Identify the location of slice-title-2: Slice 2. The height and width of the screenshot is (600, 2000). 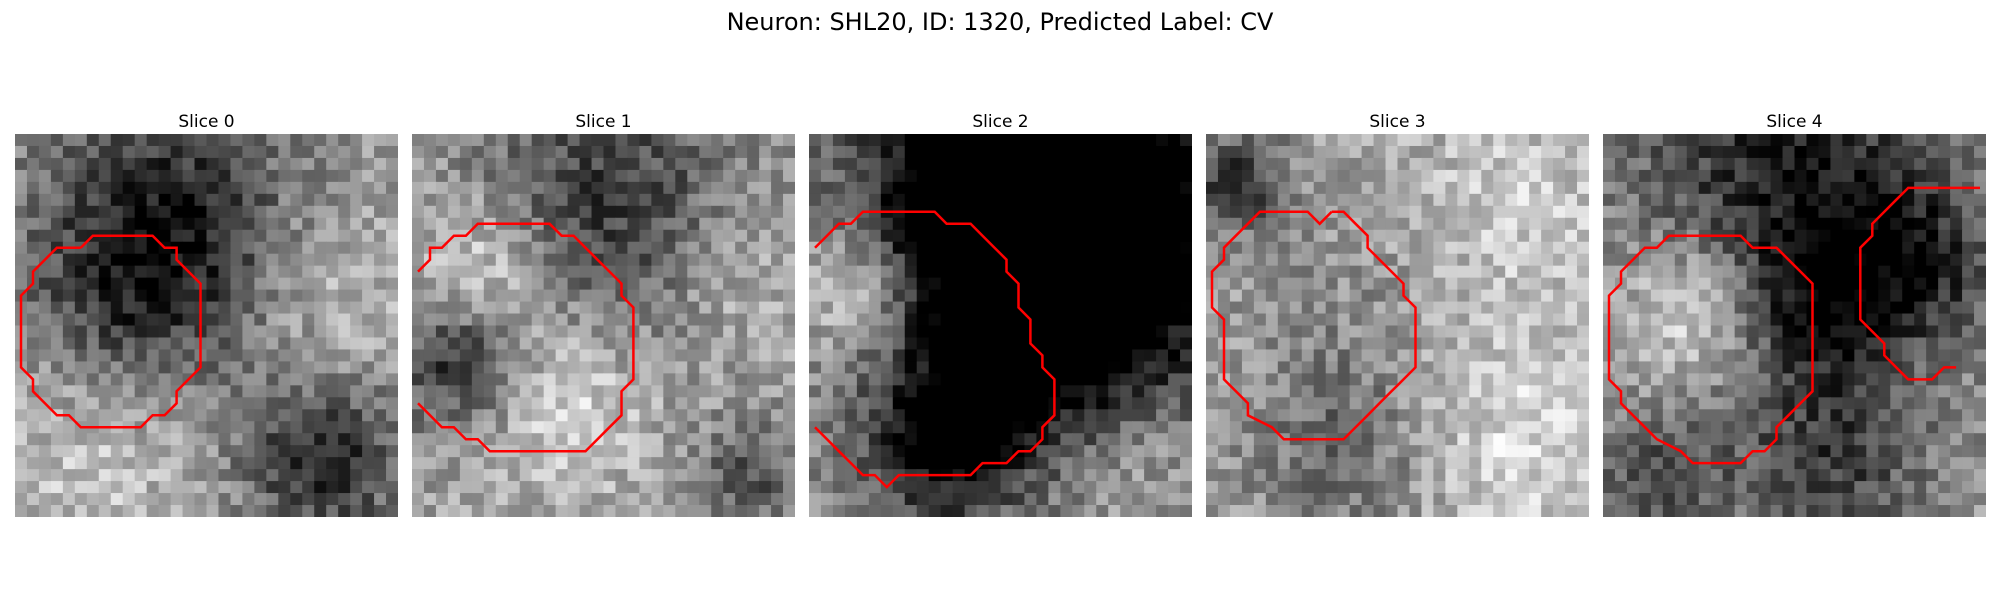
(1000, 122).